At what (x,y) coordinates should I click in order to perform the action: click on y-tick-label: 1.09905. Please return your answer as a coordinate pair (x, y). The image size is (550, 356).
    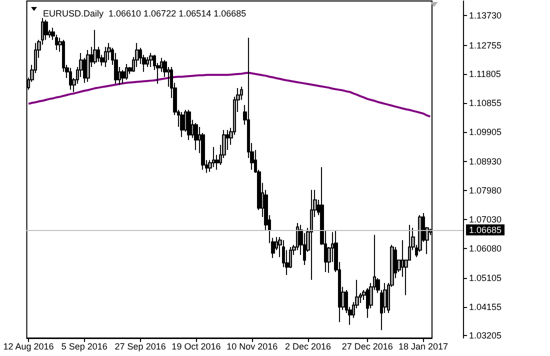
    Looking at the image, I should click on (485, 131).